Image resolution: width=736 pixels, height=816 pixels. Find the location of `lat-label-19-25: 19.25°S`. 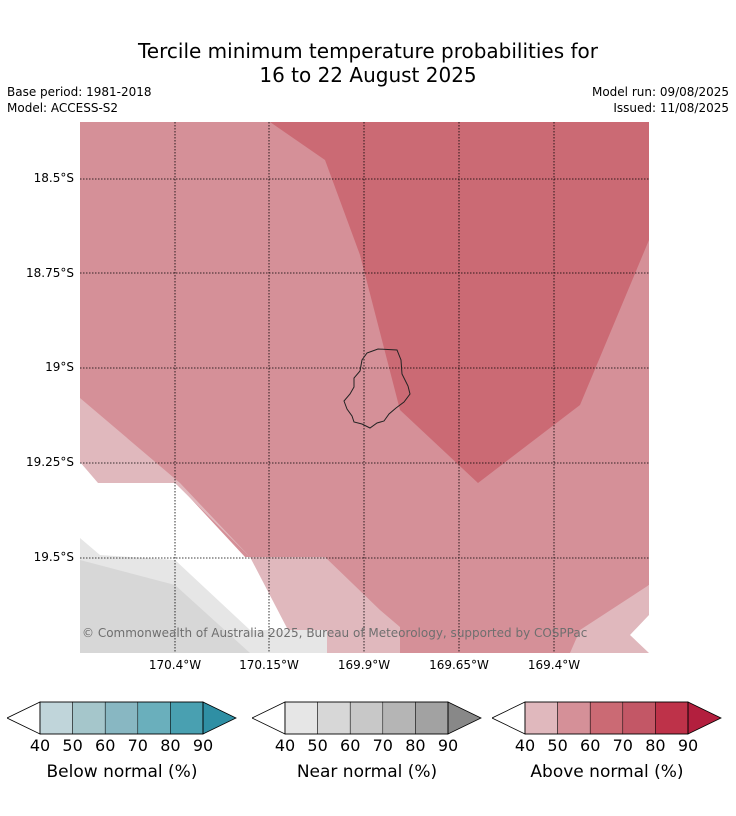

lat-label-19-25: 19.25°S is located at coordinates (50, 462).